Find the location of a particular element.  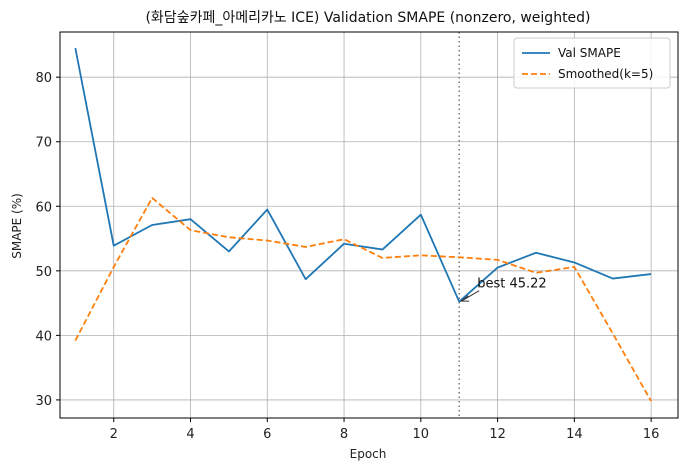

best-annotation: best 45.22 is located at coordinates (503, 289).